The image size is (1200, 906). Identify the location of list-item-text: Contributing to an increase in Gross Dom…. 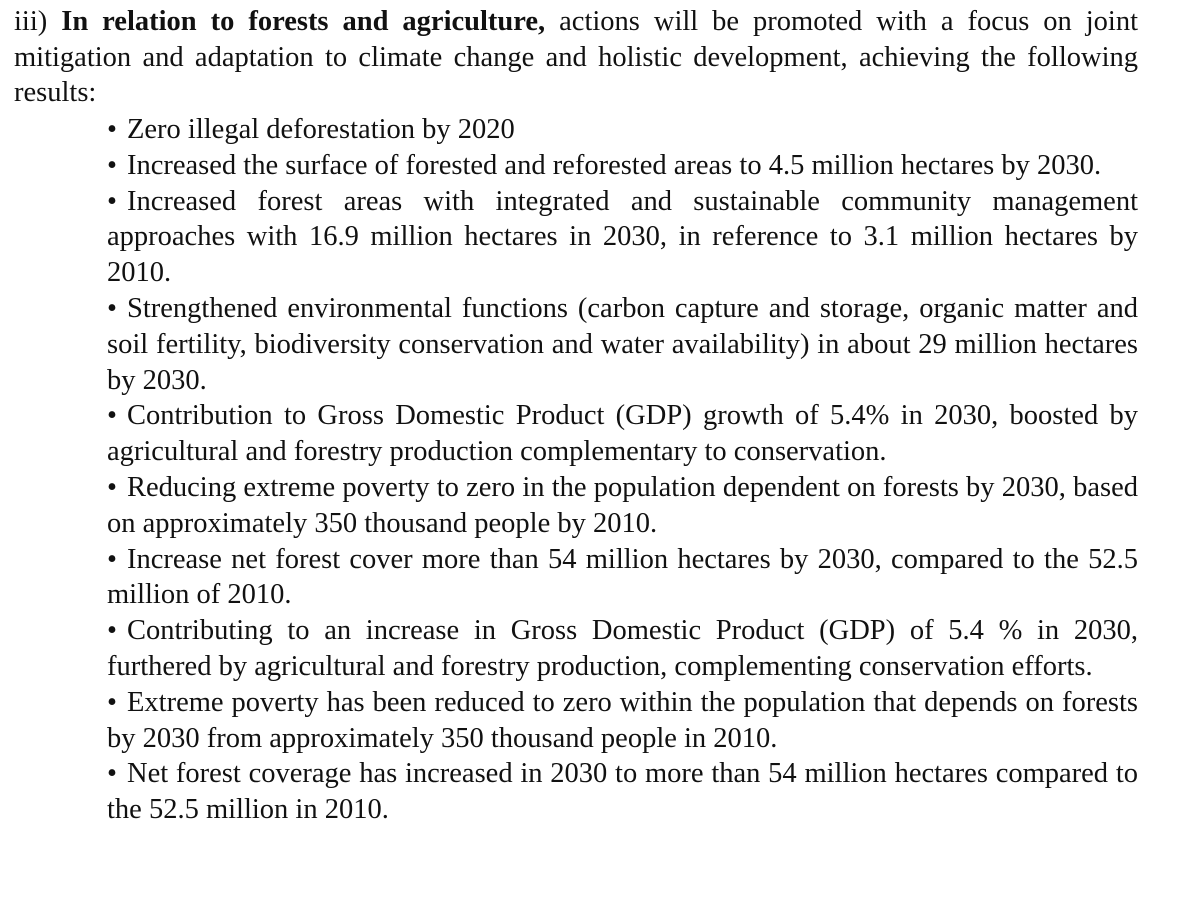
(622, 648).